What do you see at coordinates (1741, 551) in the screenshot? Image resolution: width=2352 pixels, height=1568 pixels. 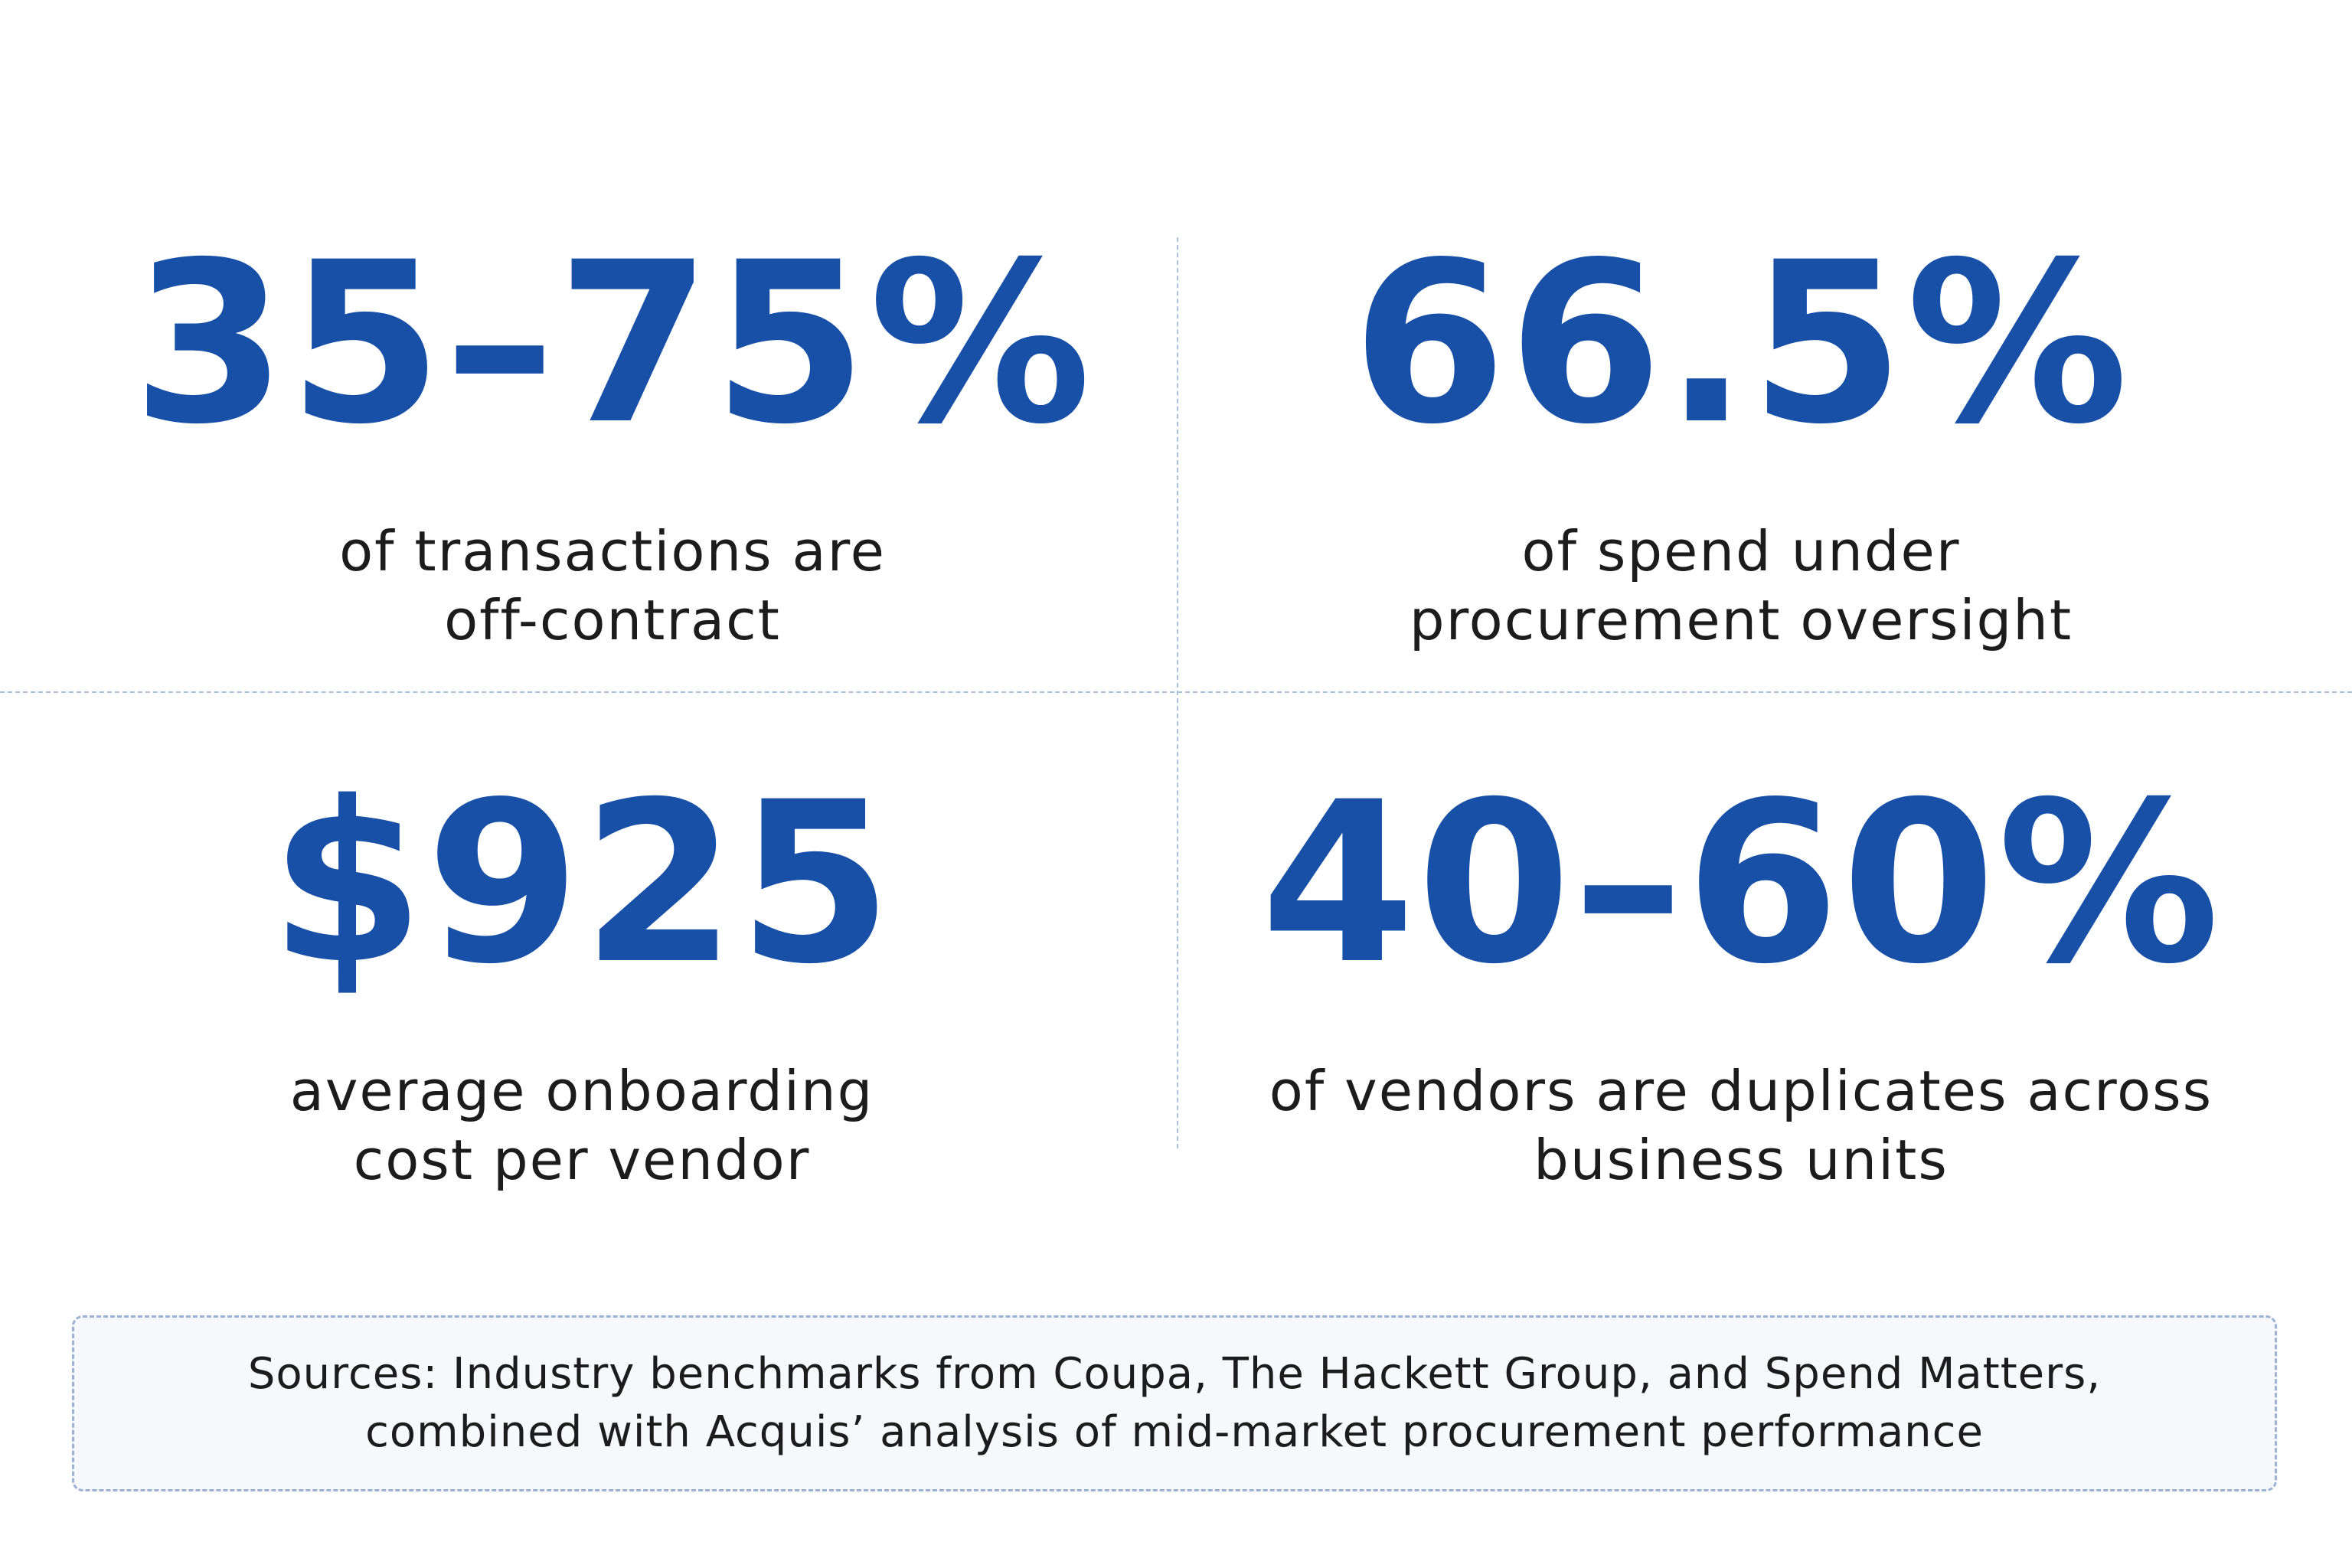 I see `stat-caption-line: of spend under` at bounding box center [1741, 551].